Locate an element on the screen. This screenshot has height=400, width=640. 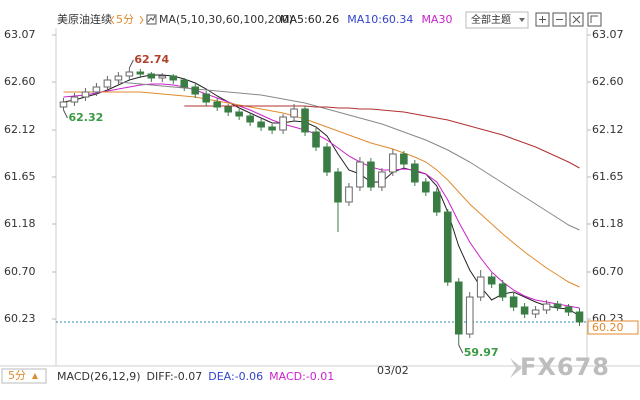
watermark: FX678 is located at coordinates (560, 367).